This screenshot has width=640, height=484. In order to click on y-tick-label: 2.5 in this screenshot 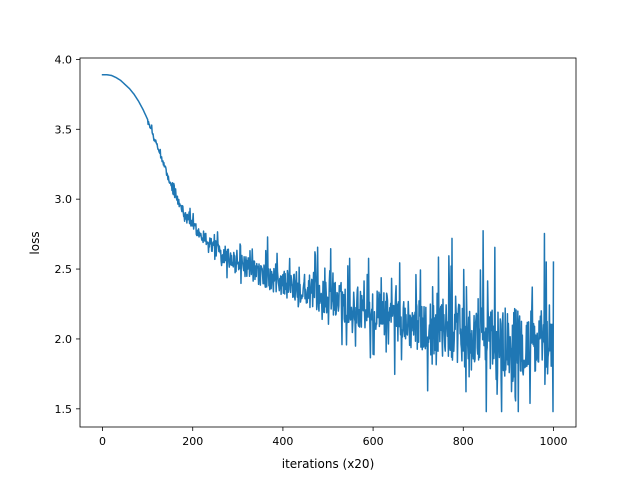, I will do `click(64, 269)`.